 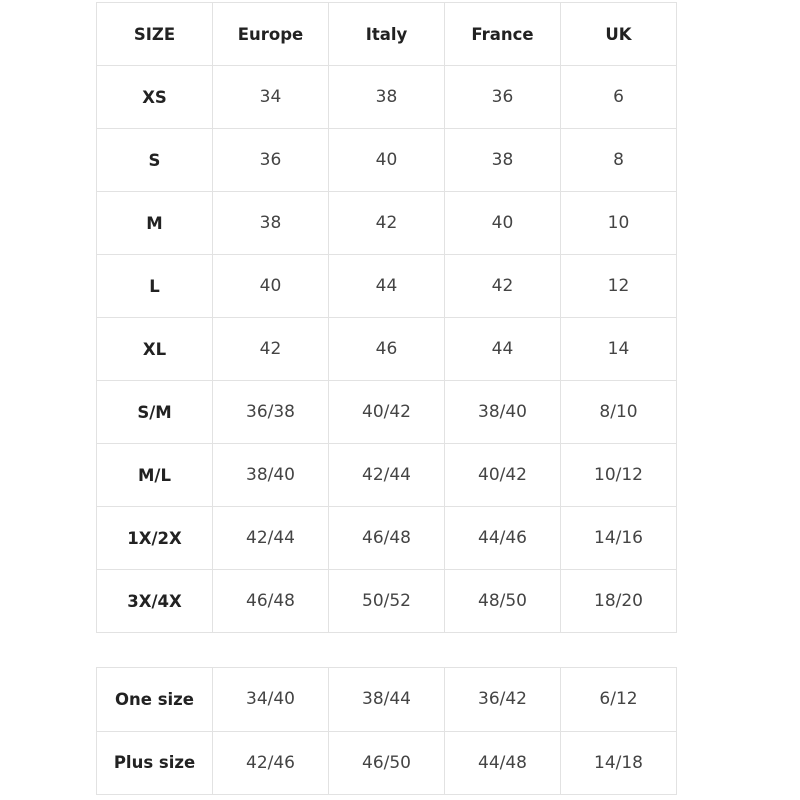 I want to click on column-header: UK, so click(x=618, y=34).